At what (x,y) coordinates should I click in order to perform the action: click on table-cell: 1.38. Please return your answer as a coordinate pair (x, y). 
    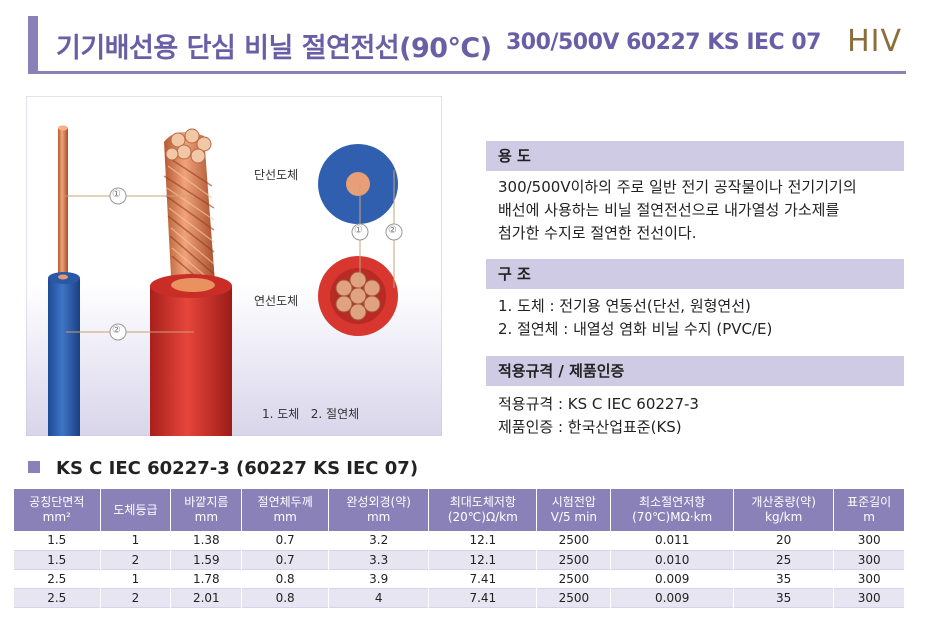
    Looking at the image, I should click on (206, 540).